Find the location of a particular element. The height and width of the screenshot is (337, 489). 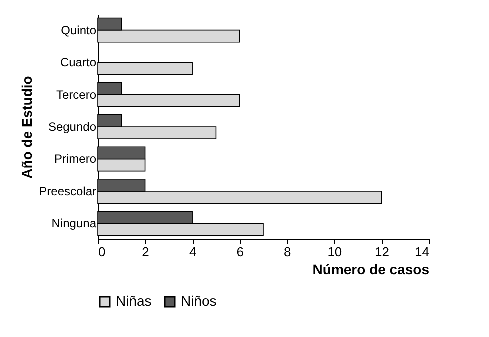

y-tick-label: Preescolar is located at coordinates (67, 191).